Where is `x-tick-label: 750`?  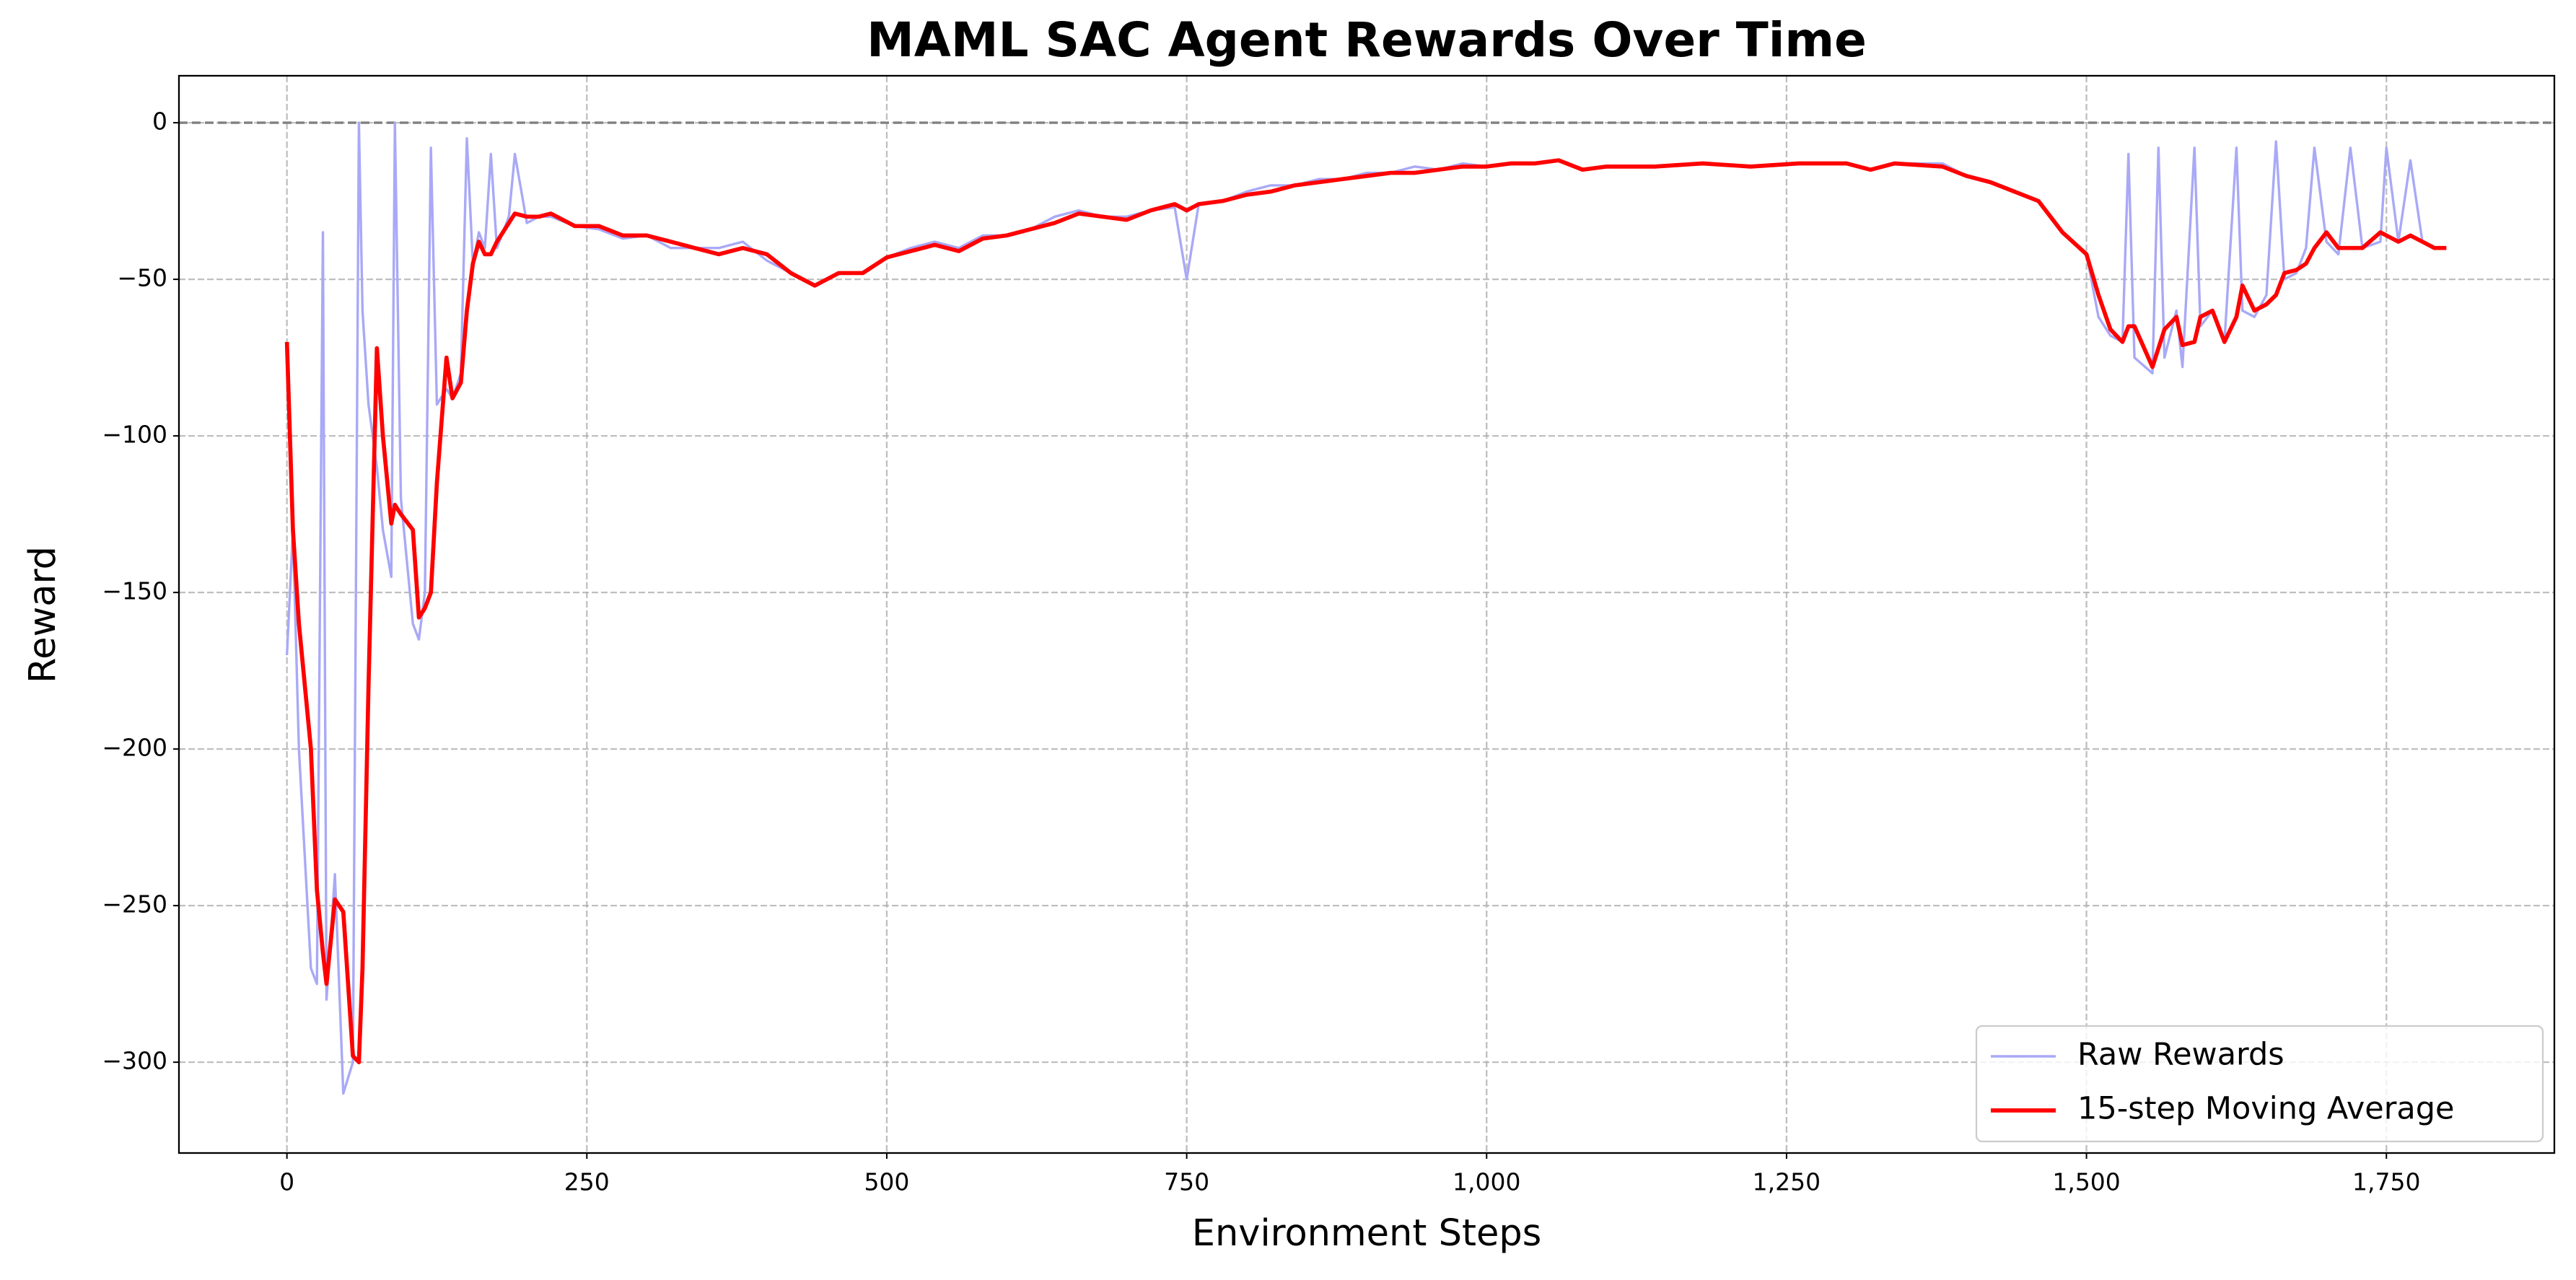
x-tick-label: 750 is located at coordinates (1186, 1182).